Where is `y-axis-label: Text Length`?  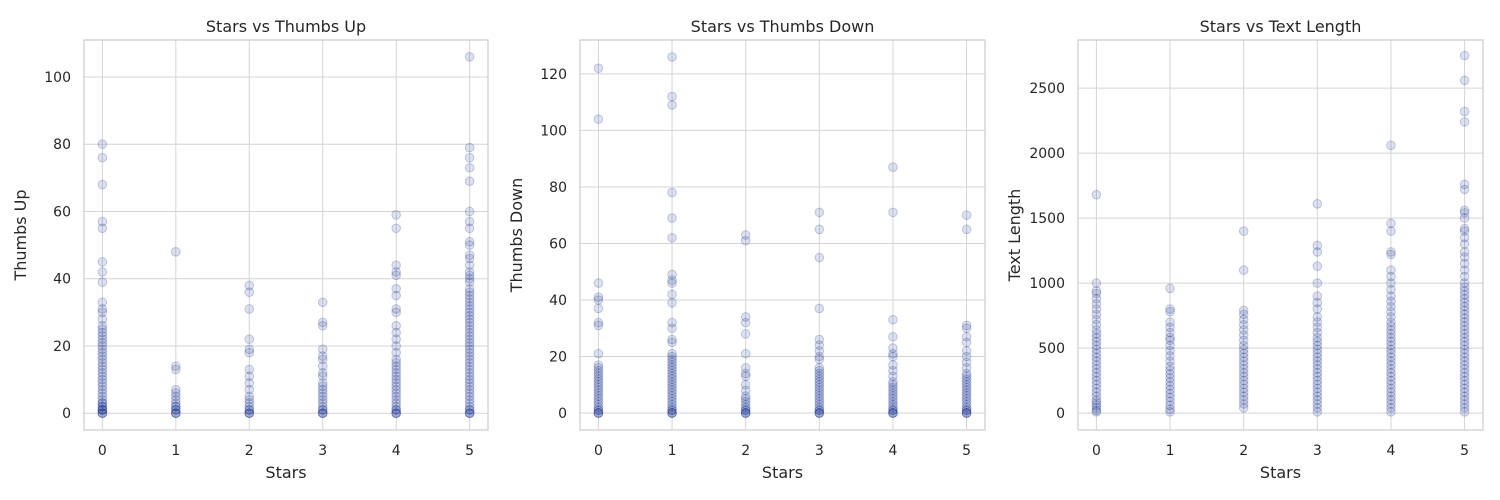
y-axis-label: Text Length is located at coordinates (1014, 236).